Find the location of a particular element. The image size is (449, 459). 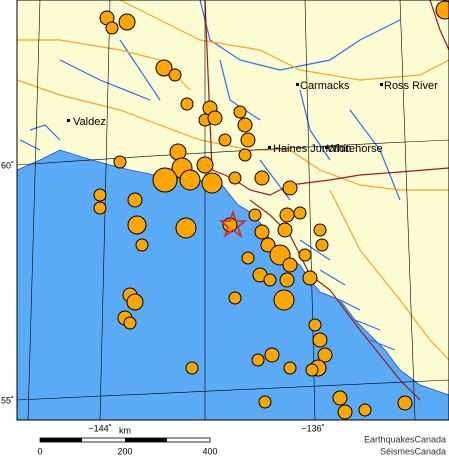

lon-label: −144˚ is located at coordinates (99, 428).